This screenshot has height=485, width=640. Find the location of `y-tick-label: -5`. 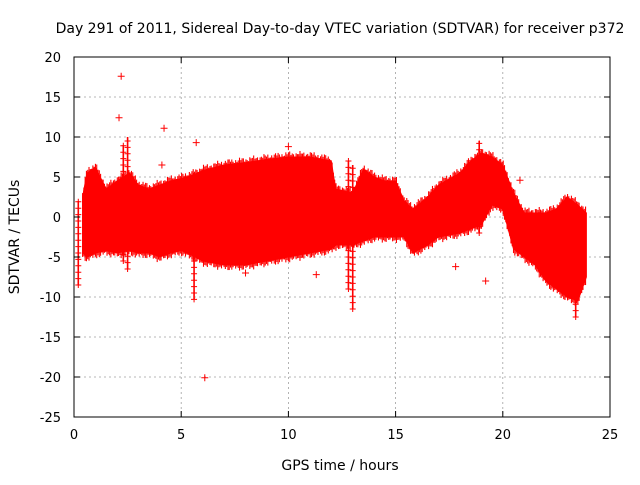

y-tick-label: -5 is located at coordinates (54, 258).